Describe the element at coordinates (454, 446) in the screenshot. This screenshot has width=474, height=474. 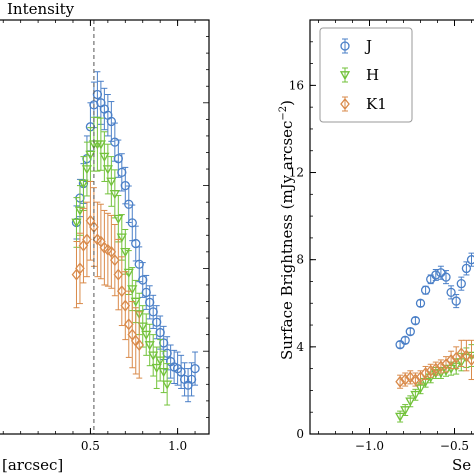
I see `right-x-tick-label: −0.5` at that location.